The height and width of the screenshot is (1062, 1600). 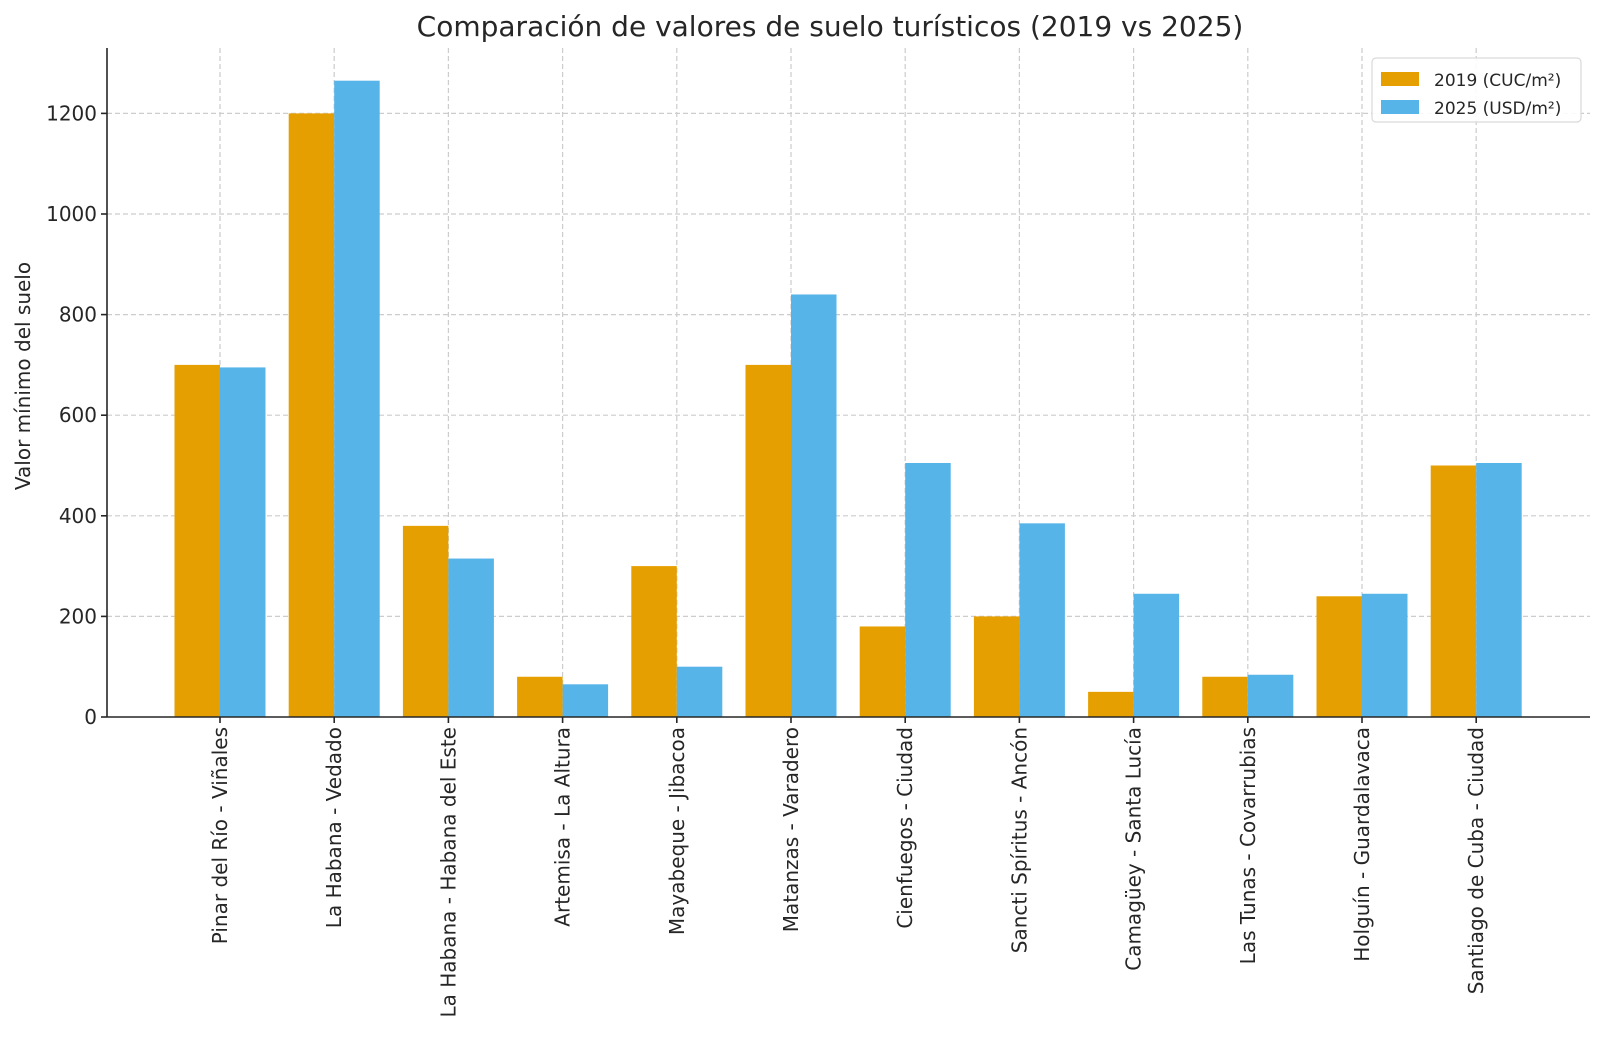 I want to click on legend-label: 2019 (CUC/m²), so click(x=1497, y=81).